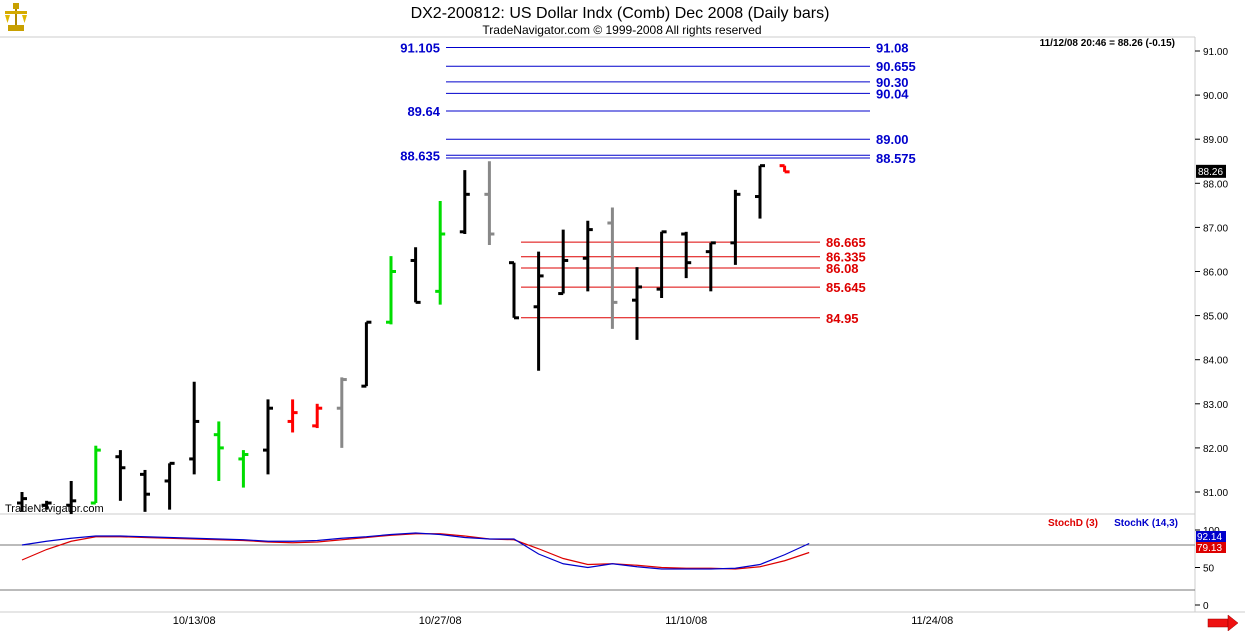 The height and width of the screenshot is (631, 1245). Describe the element at coordinates (1209, 548) in the screenshot. I see `stoch-d-value: 79.13` at that location.